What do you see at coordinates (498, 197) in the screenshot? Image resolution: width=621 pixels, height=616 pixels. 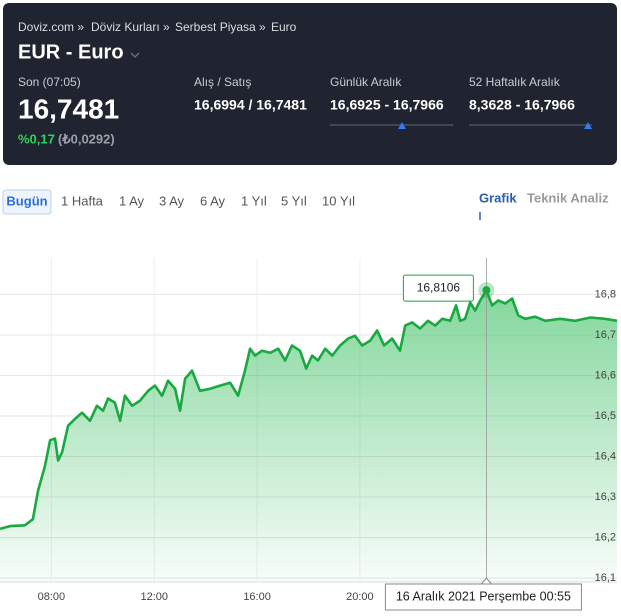 I see `view-tab: Grafik` at bounding box center [498, 197].